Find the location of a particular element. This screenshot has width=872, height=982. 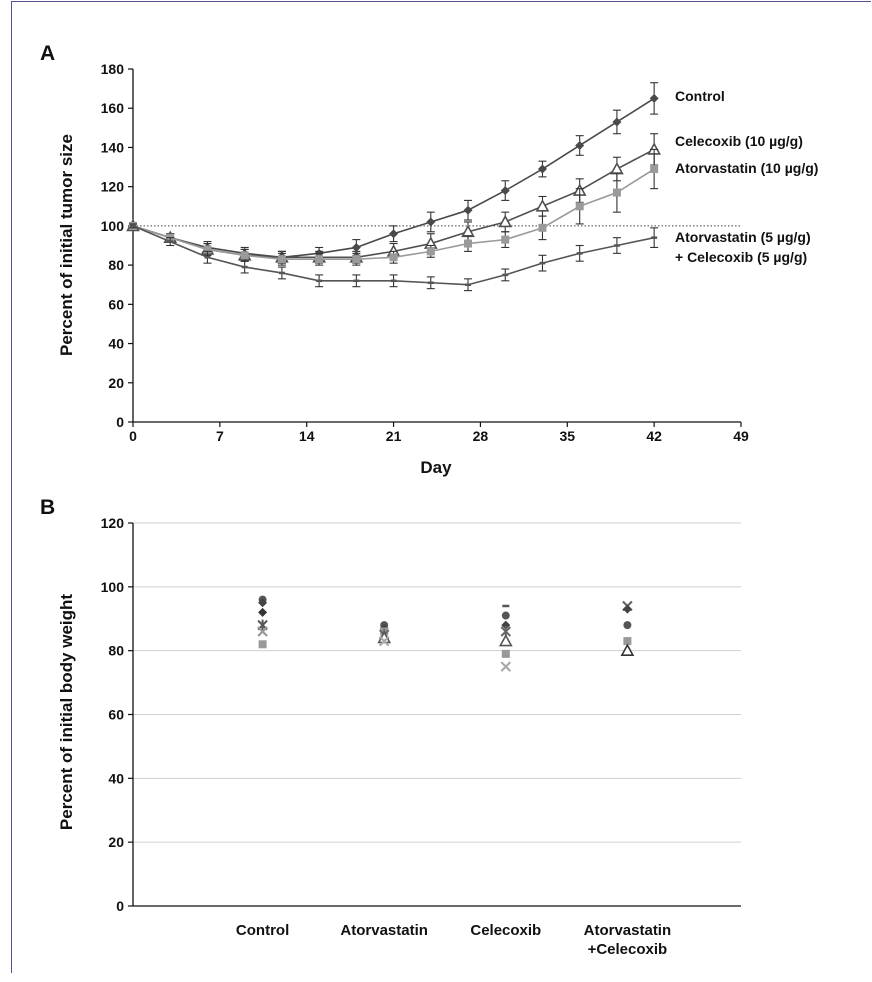

series-label-line: Atorvastatin (10 µg/g) is located at coordinates (746, 168).